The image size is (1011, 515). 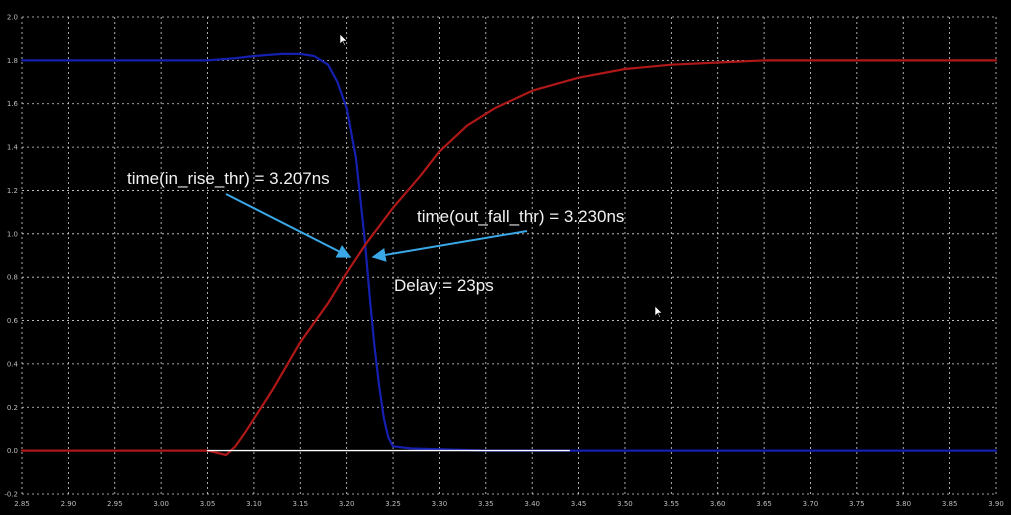 I want to click on x-tick-label: 3.85, so click(x=950, y=504).